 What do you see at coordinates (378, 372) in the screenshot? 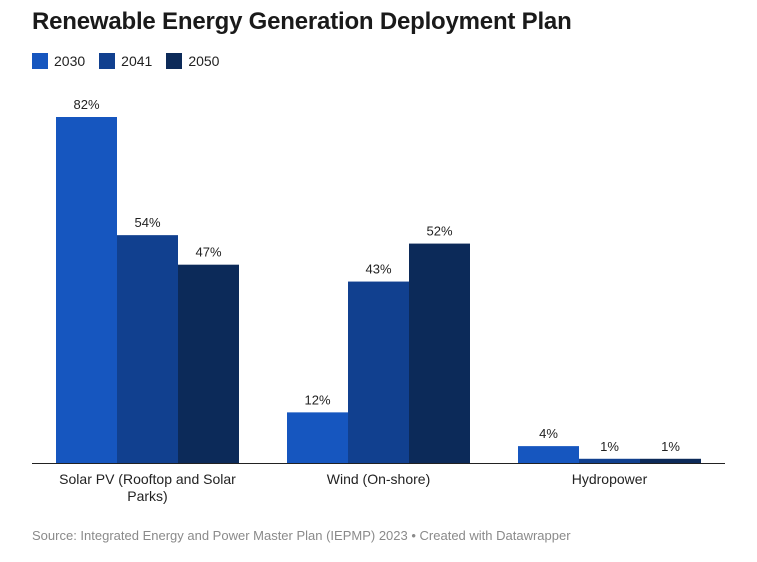
I see `bar-wind-on-shore-2041` at bounding box center [378, 372].